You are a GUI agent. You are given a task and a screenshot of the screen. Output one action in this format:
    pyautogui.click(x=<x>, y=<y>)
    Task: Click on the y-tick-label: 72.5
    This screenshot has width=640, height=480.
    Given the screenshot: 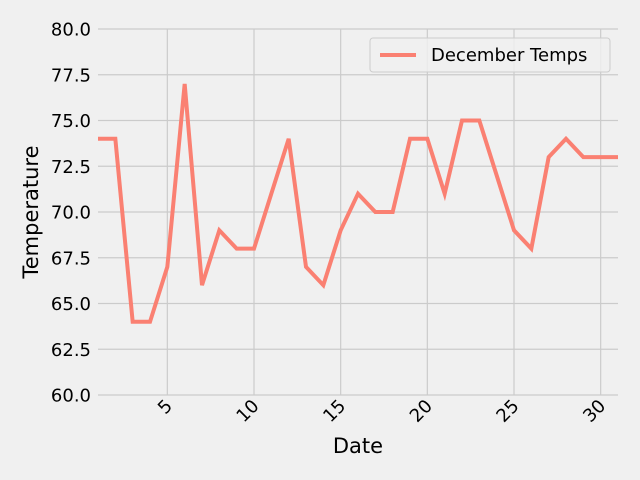 What is the action you would take?
    pyautogui.click(x=71, y=167)
    